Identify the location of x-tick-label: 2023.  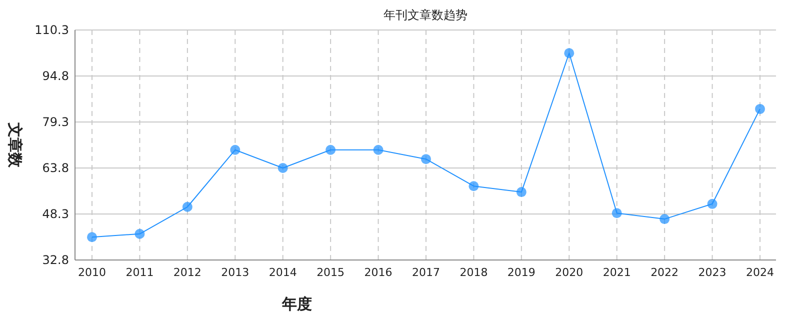
(712, 272).